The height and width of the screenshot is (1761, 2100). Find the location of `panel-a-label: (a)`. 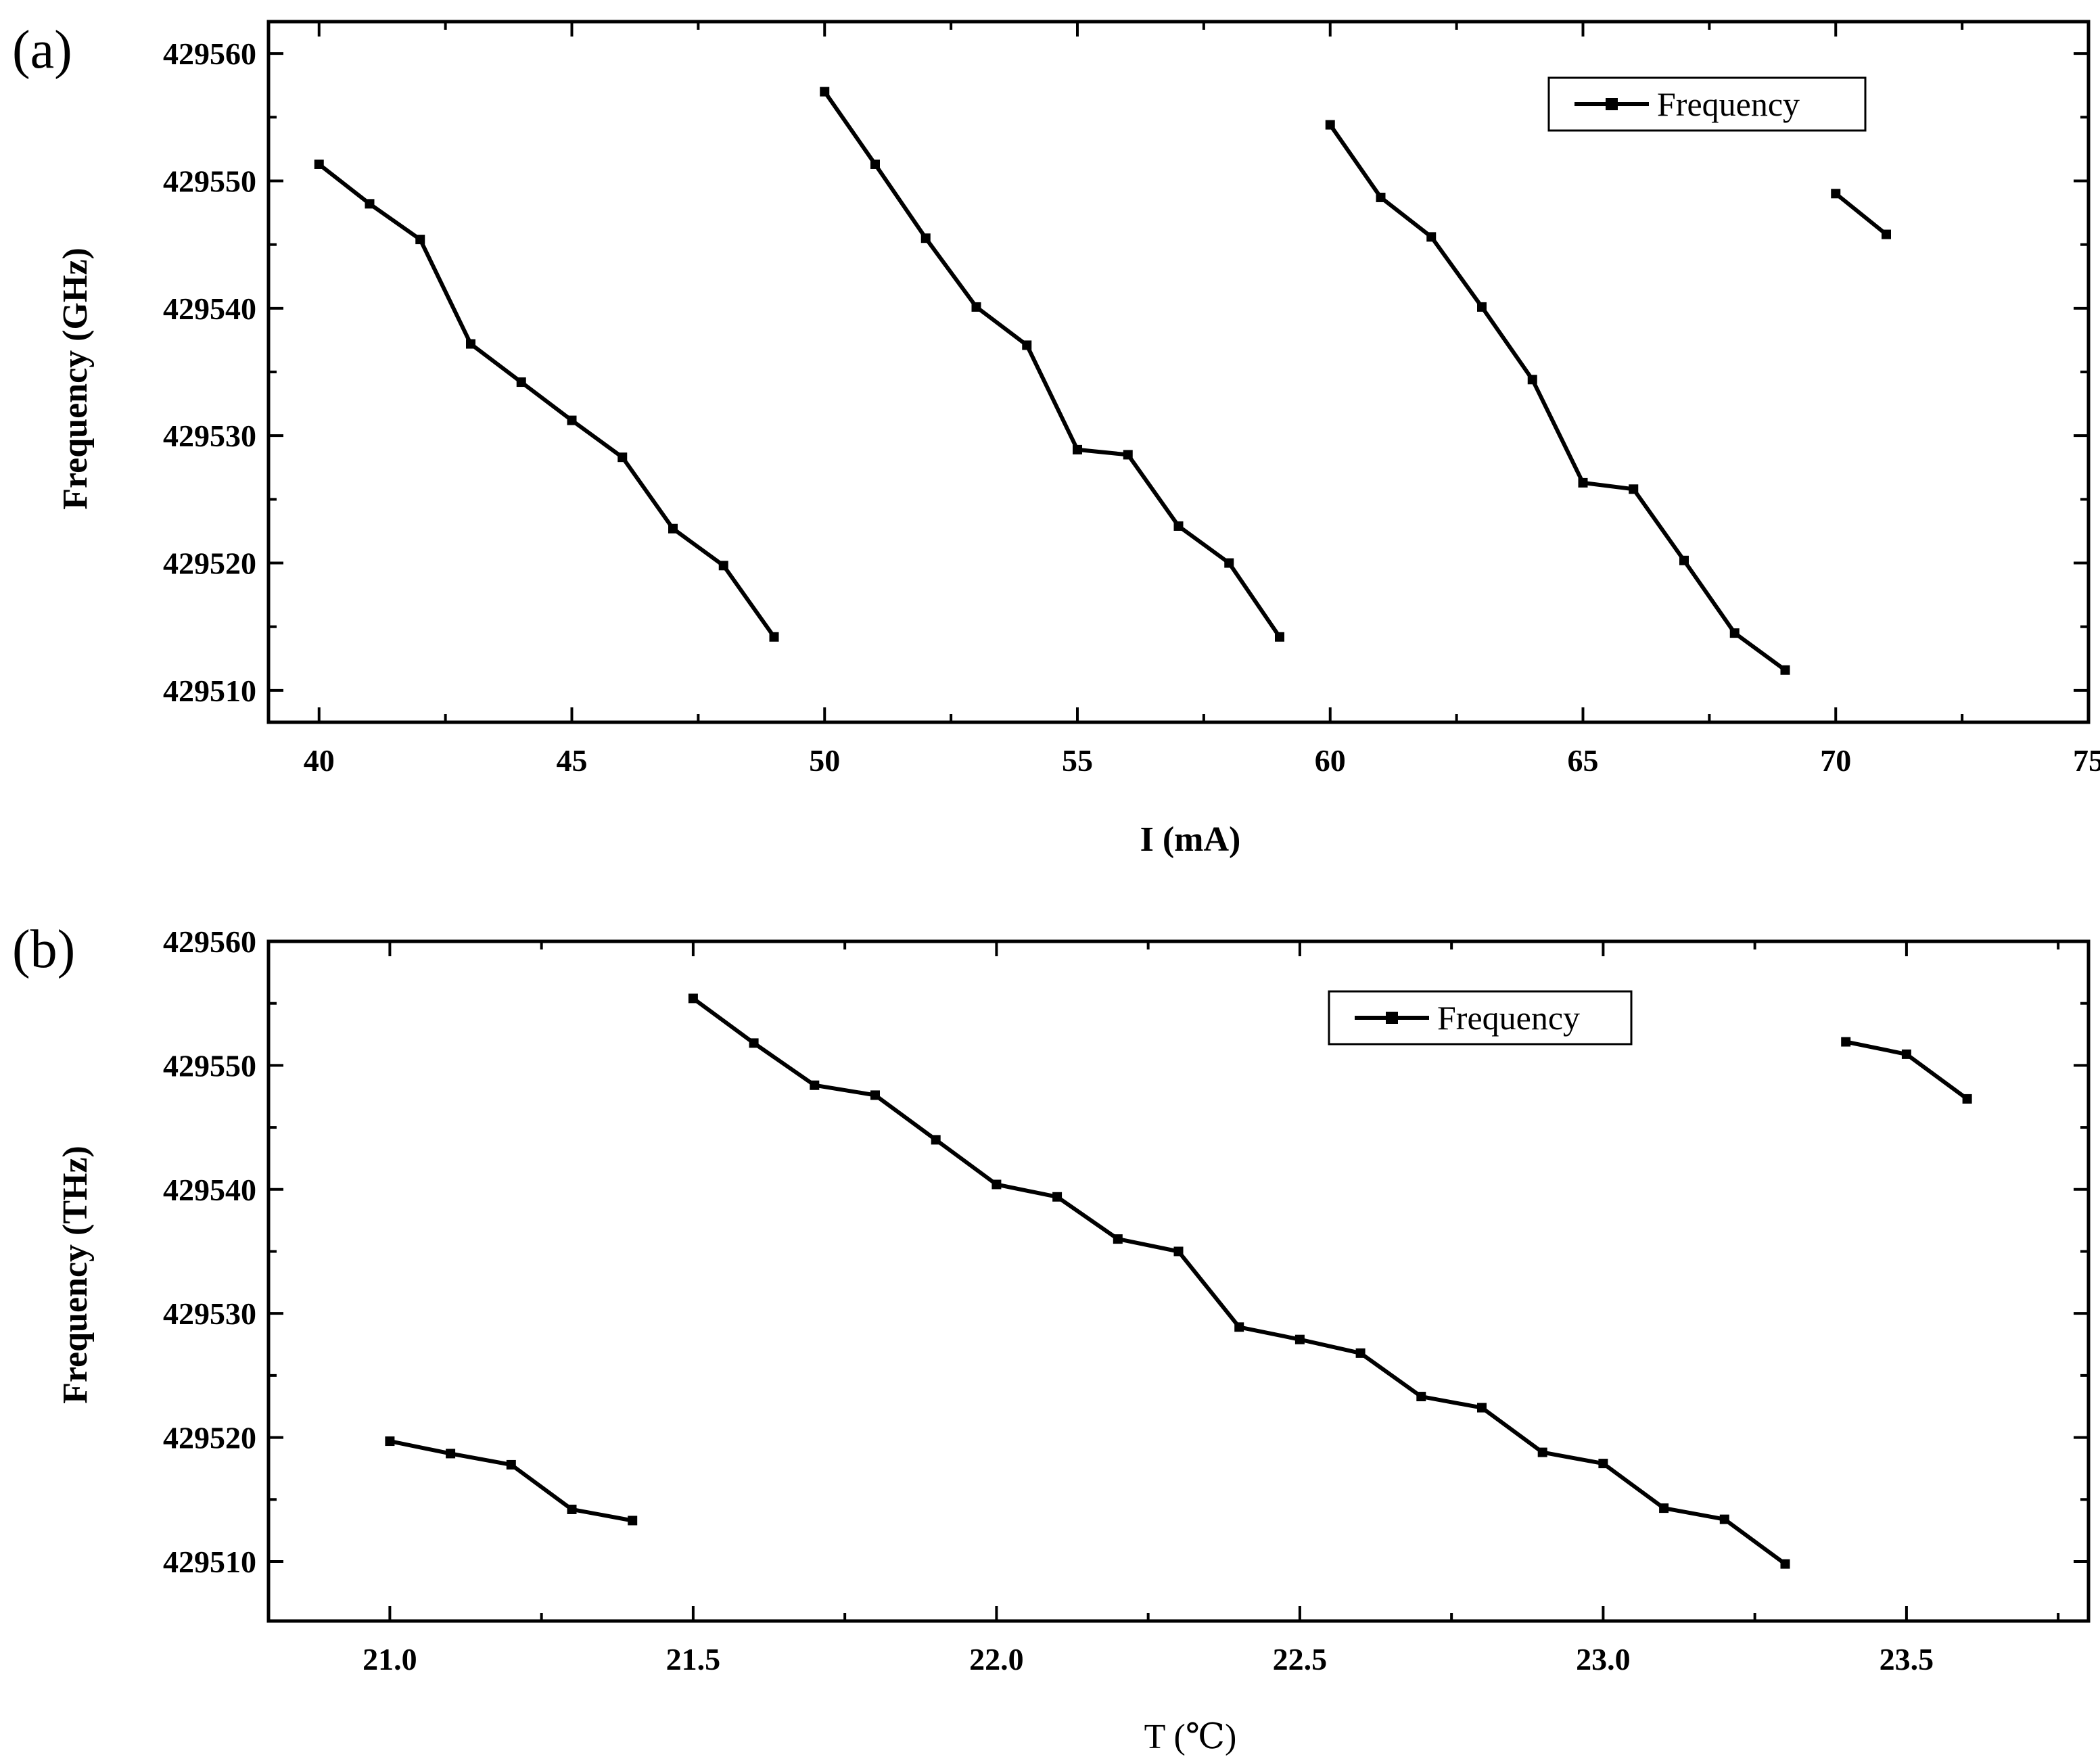

panel-a-label: (a) is located at coordinates (42, 50).